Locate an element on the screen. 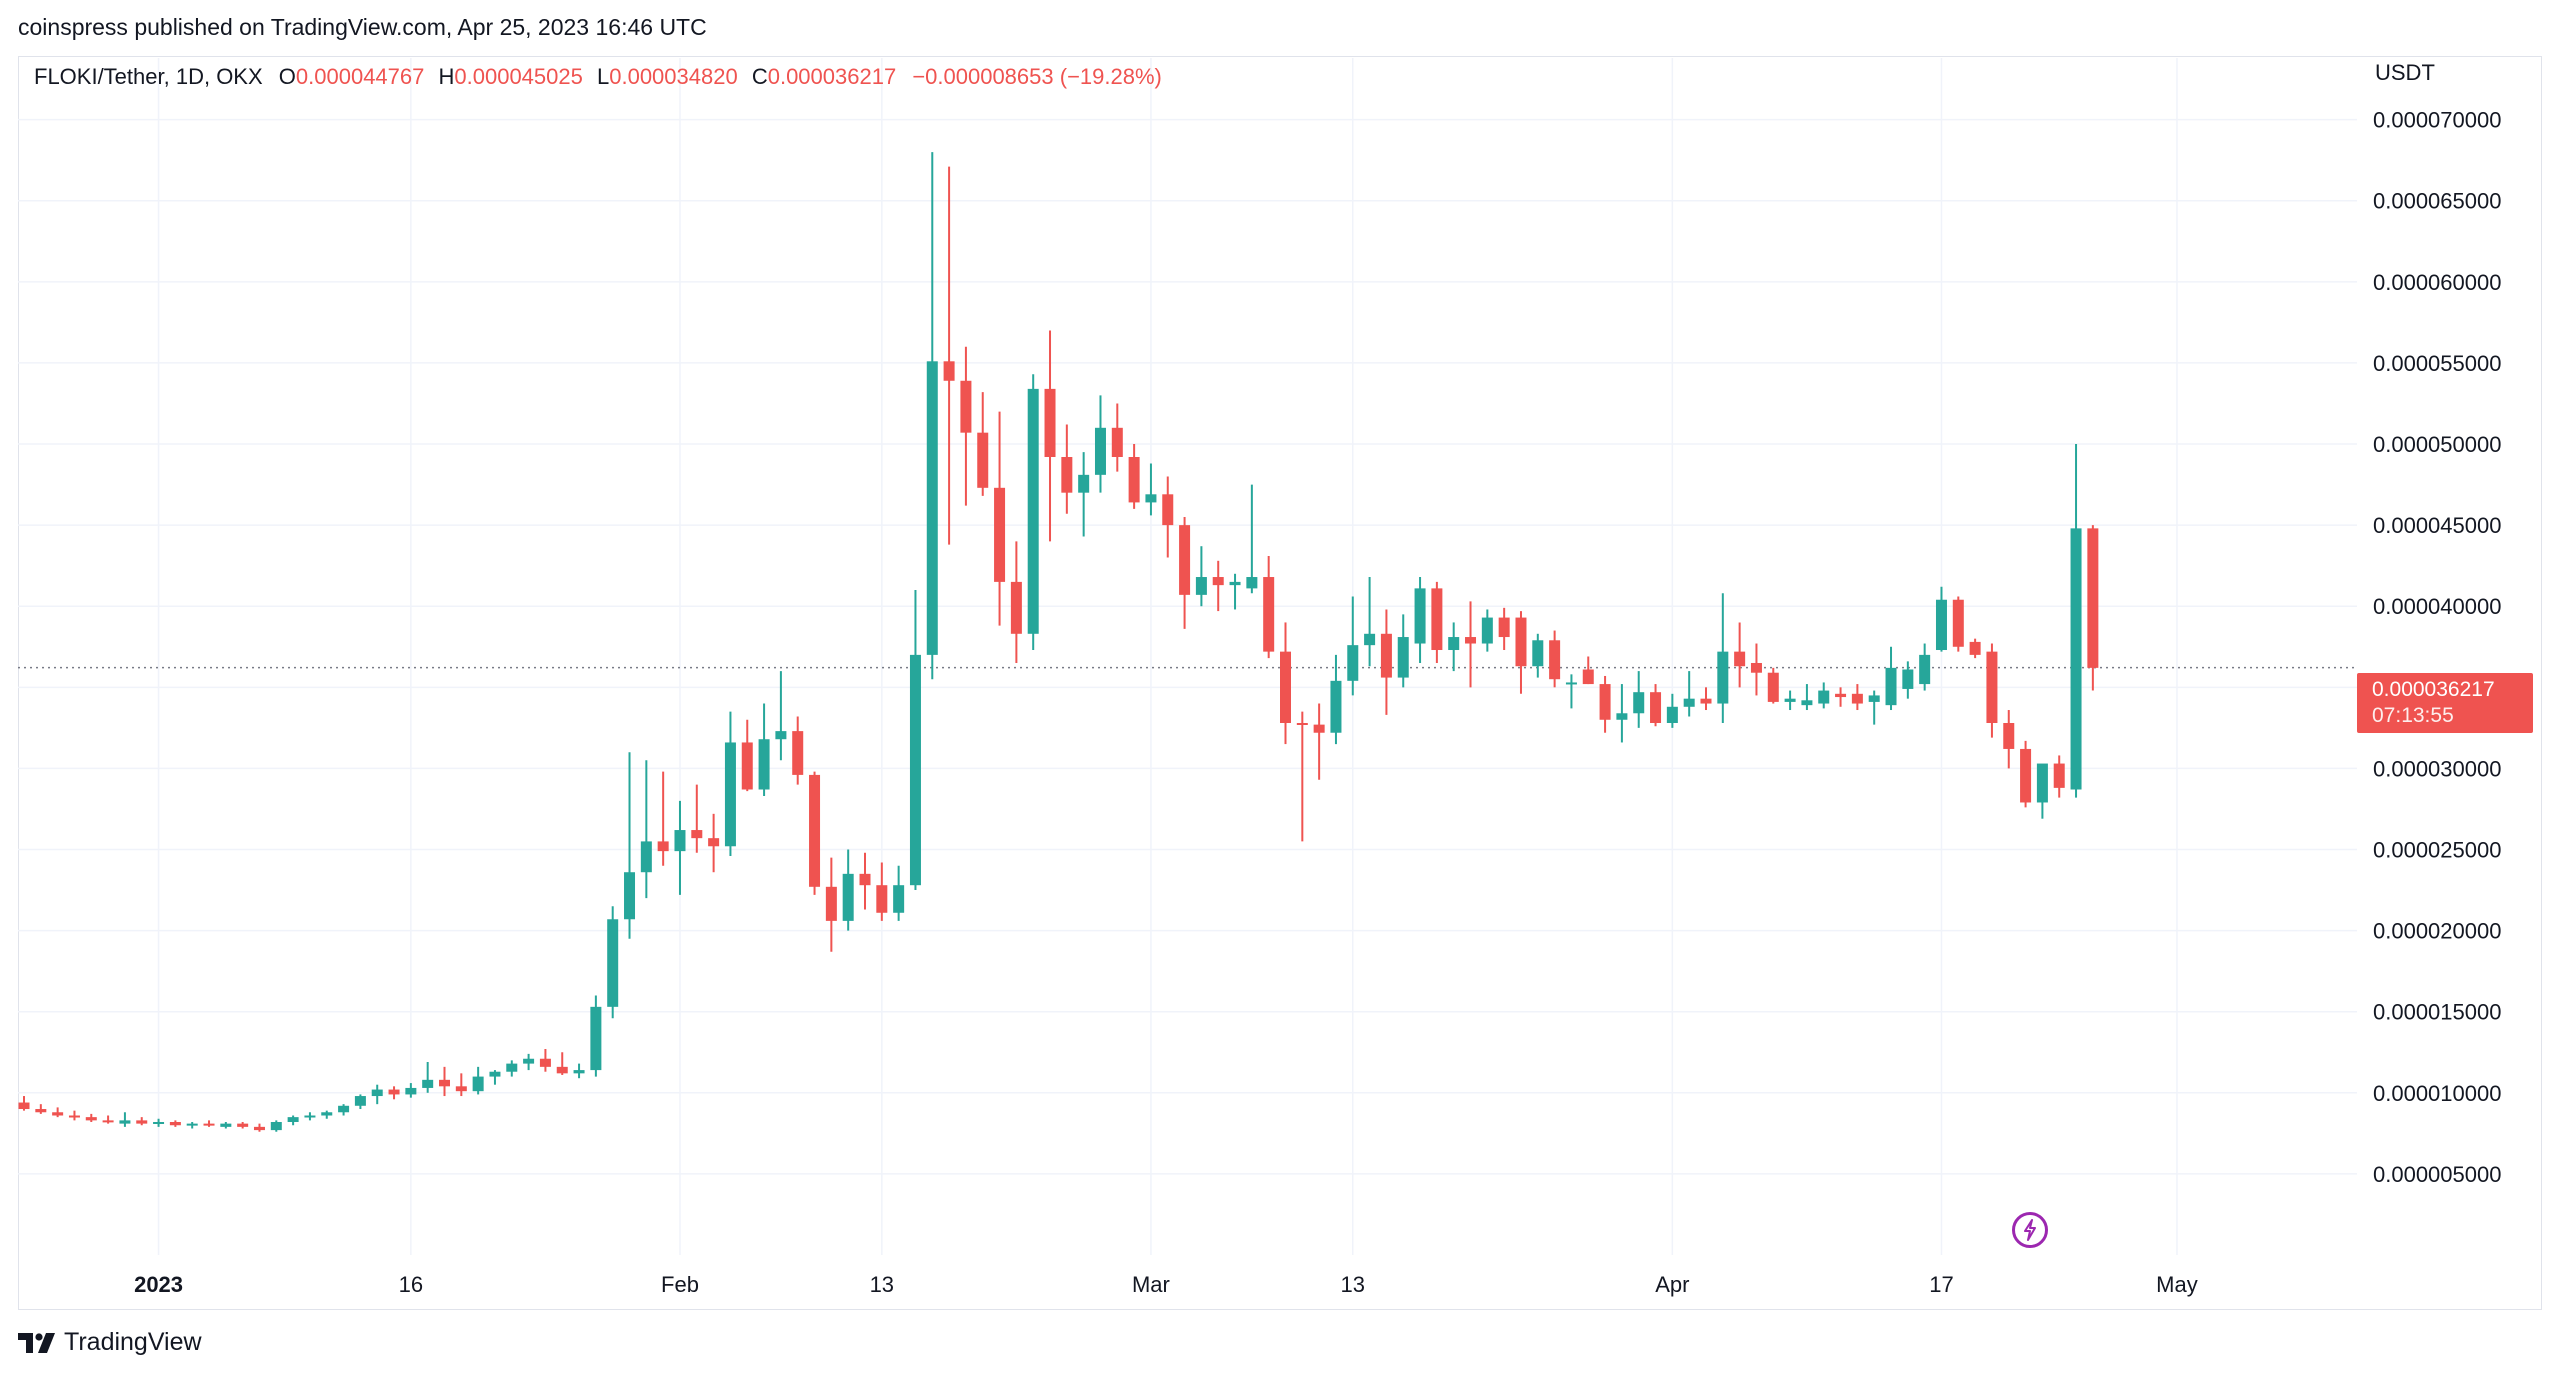 The image size is (2560, 1375). open-value: 0.000044767 is located at coordinates (360, 76).